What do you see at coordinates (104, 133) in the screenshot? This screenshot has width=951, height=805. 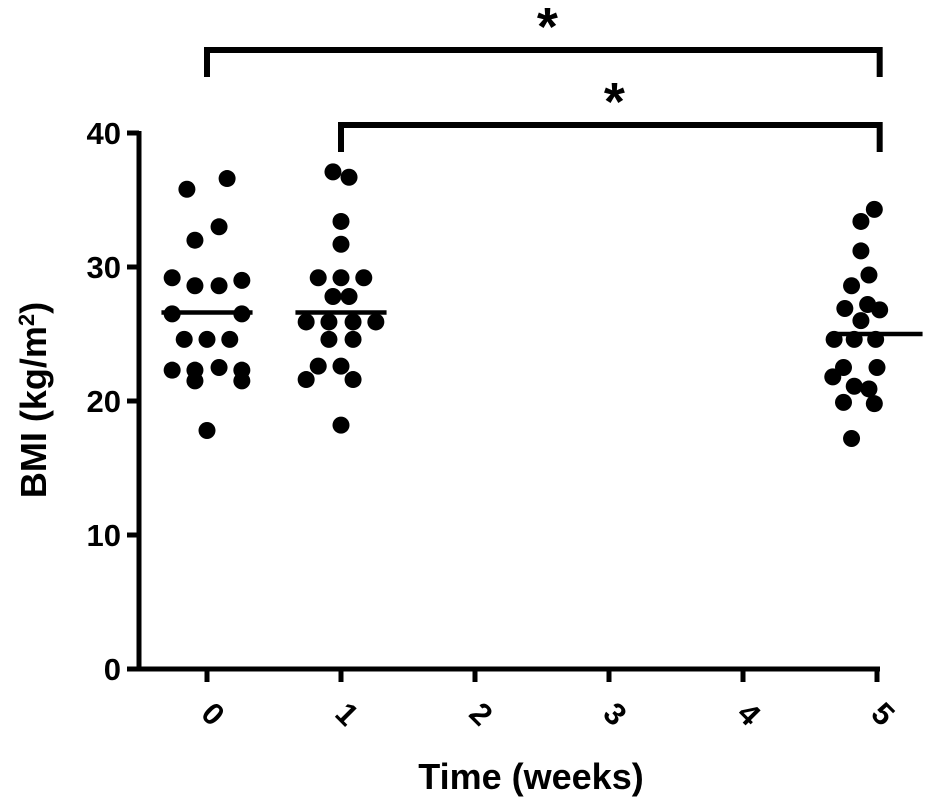 I see `y-tick-label: 40` at bounding box center [104, 133].